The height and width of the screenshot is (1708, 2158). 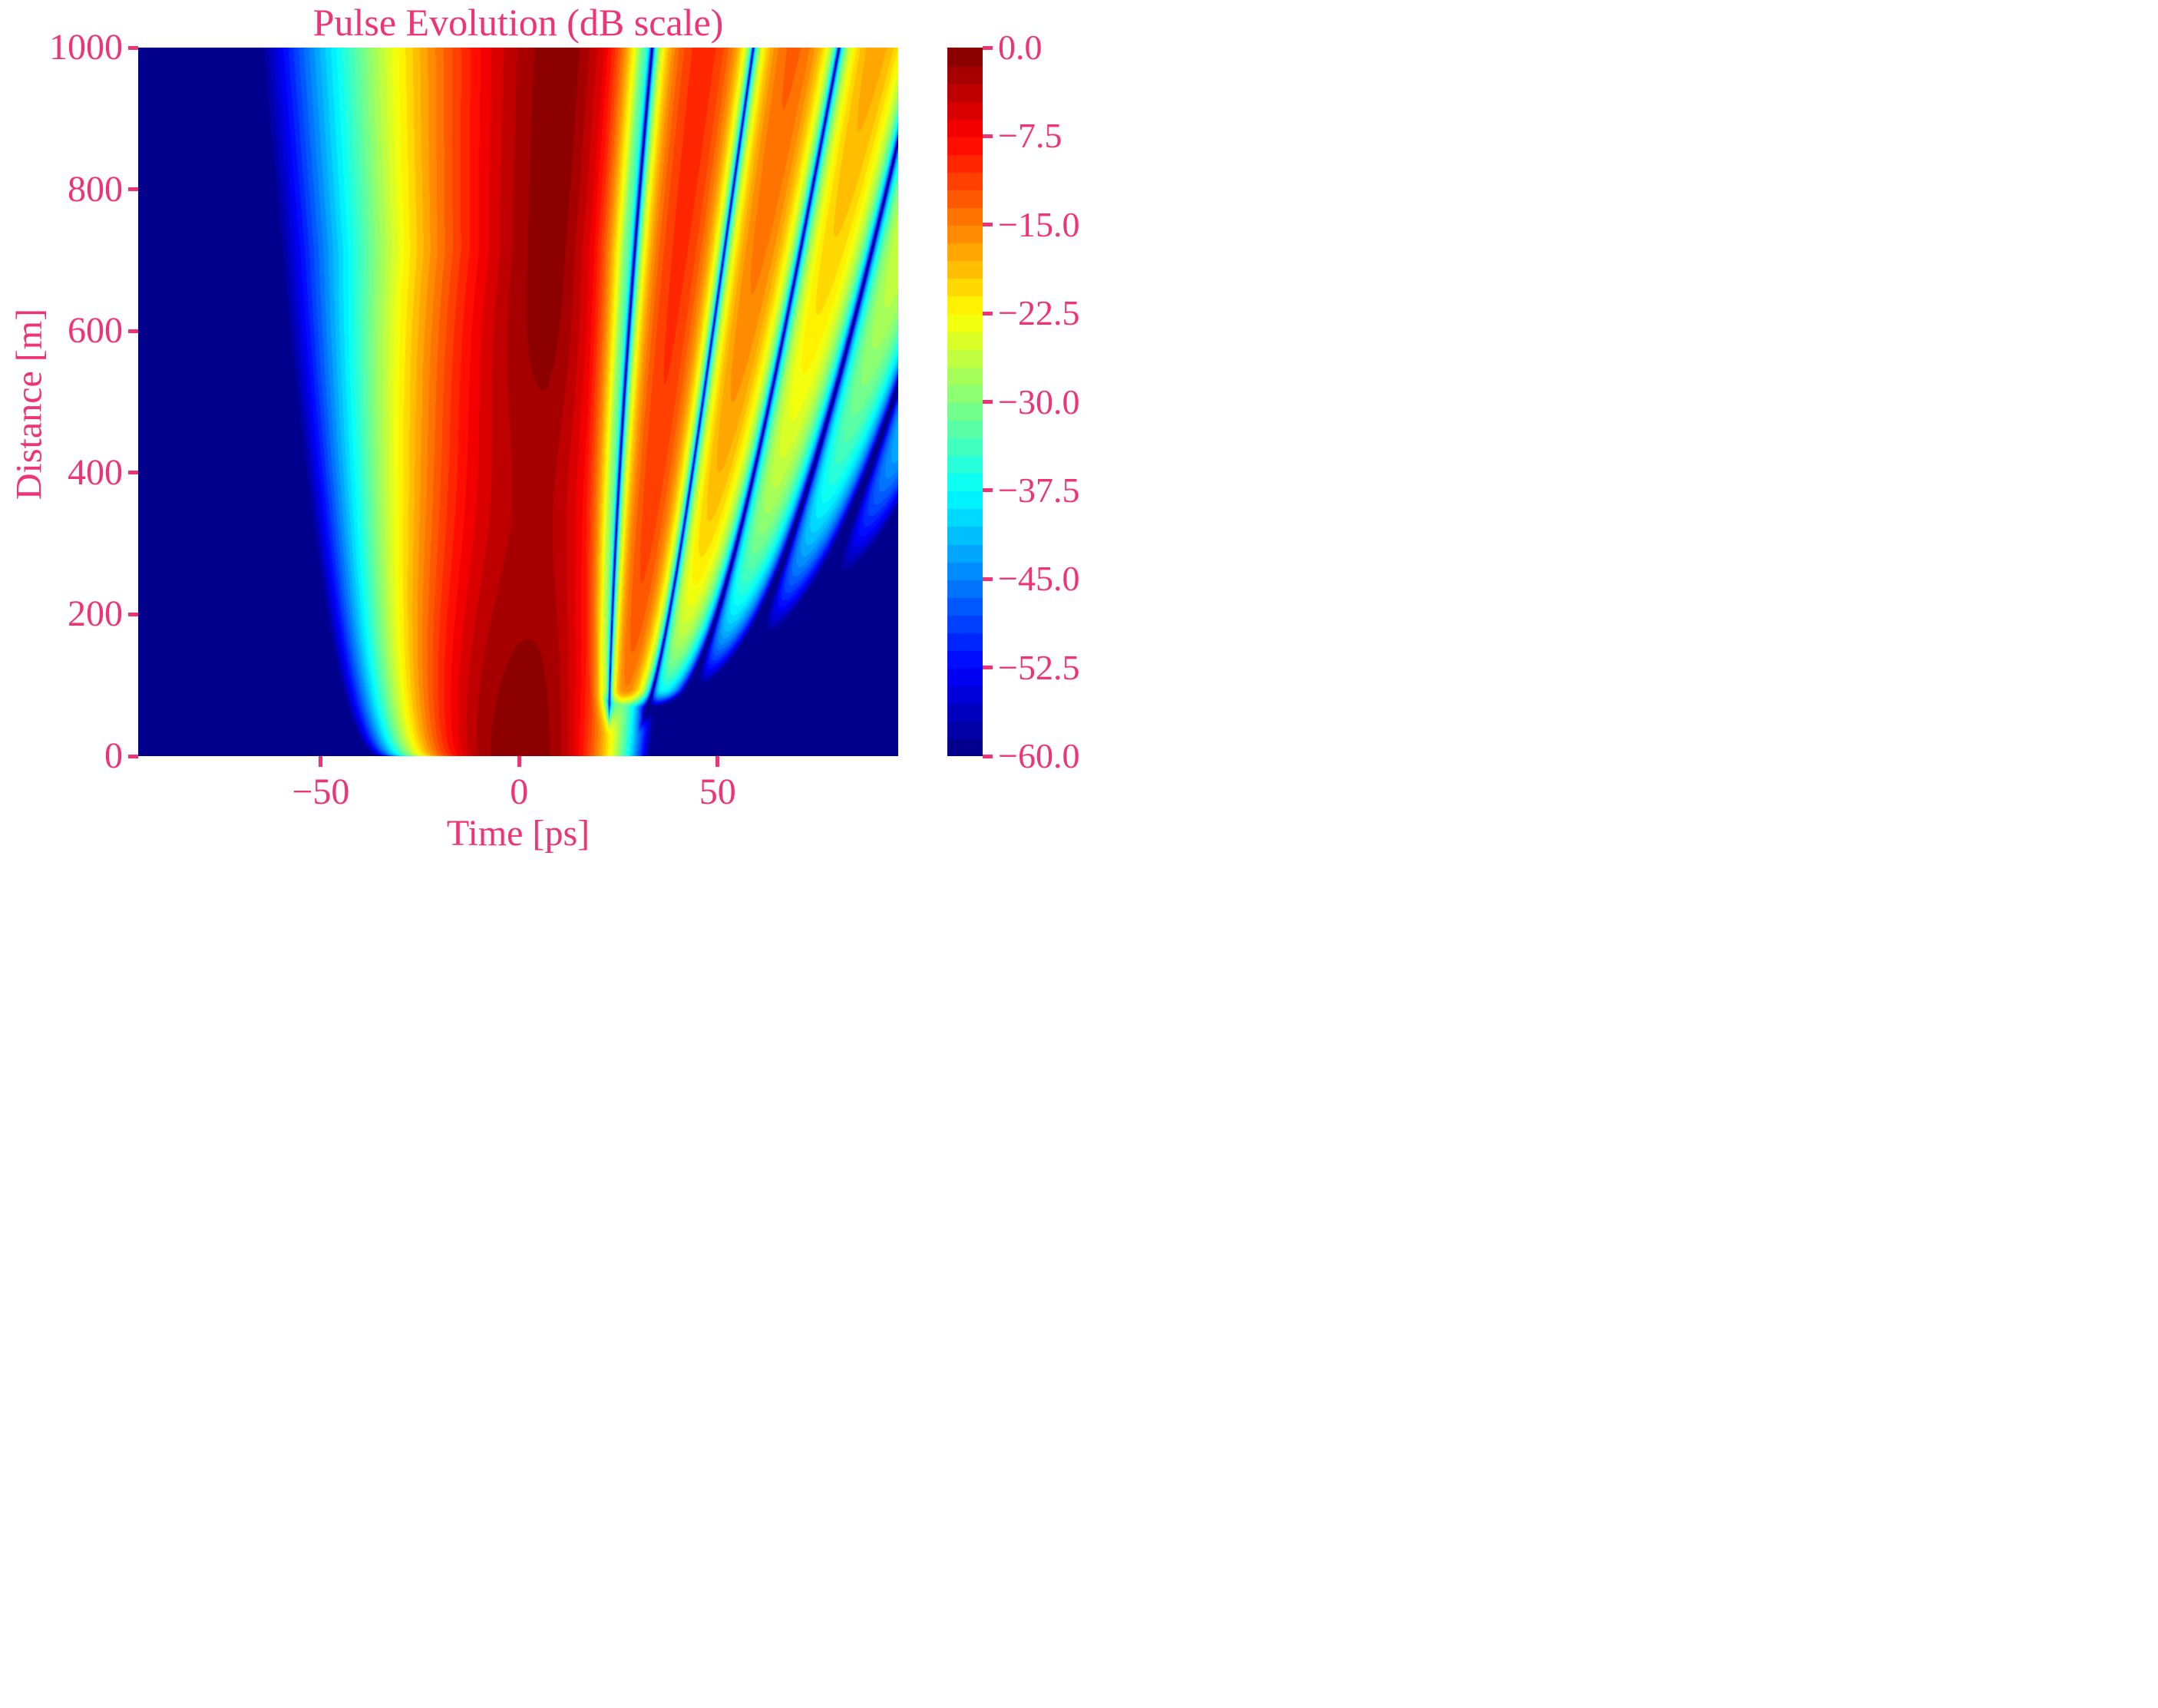 What do you see at coordinates (1038, 490) in the screenshot?
I see `colorbar-tick-label: −37.5` at bounding box center [1038, 490].